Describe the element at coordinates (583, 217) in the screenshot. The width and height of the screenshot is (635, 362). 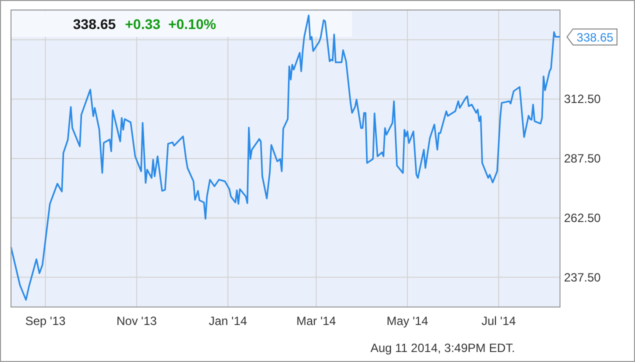
I see `y-tick-label: 262.50` at that location.